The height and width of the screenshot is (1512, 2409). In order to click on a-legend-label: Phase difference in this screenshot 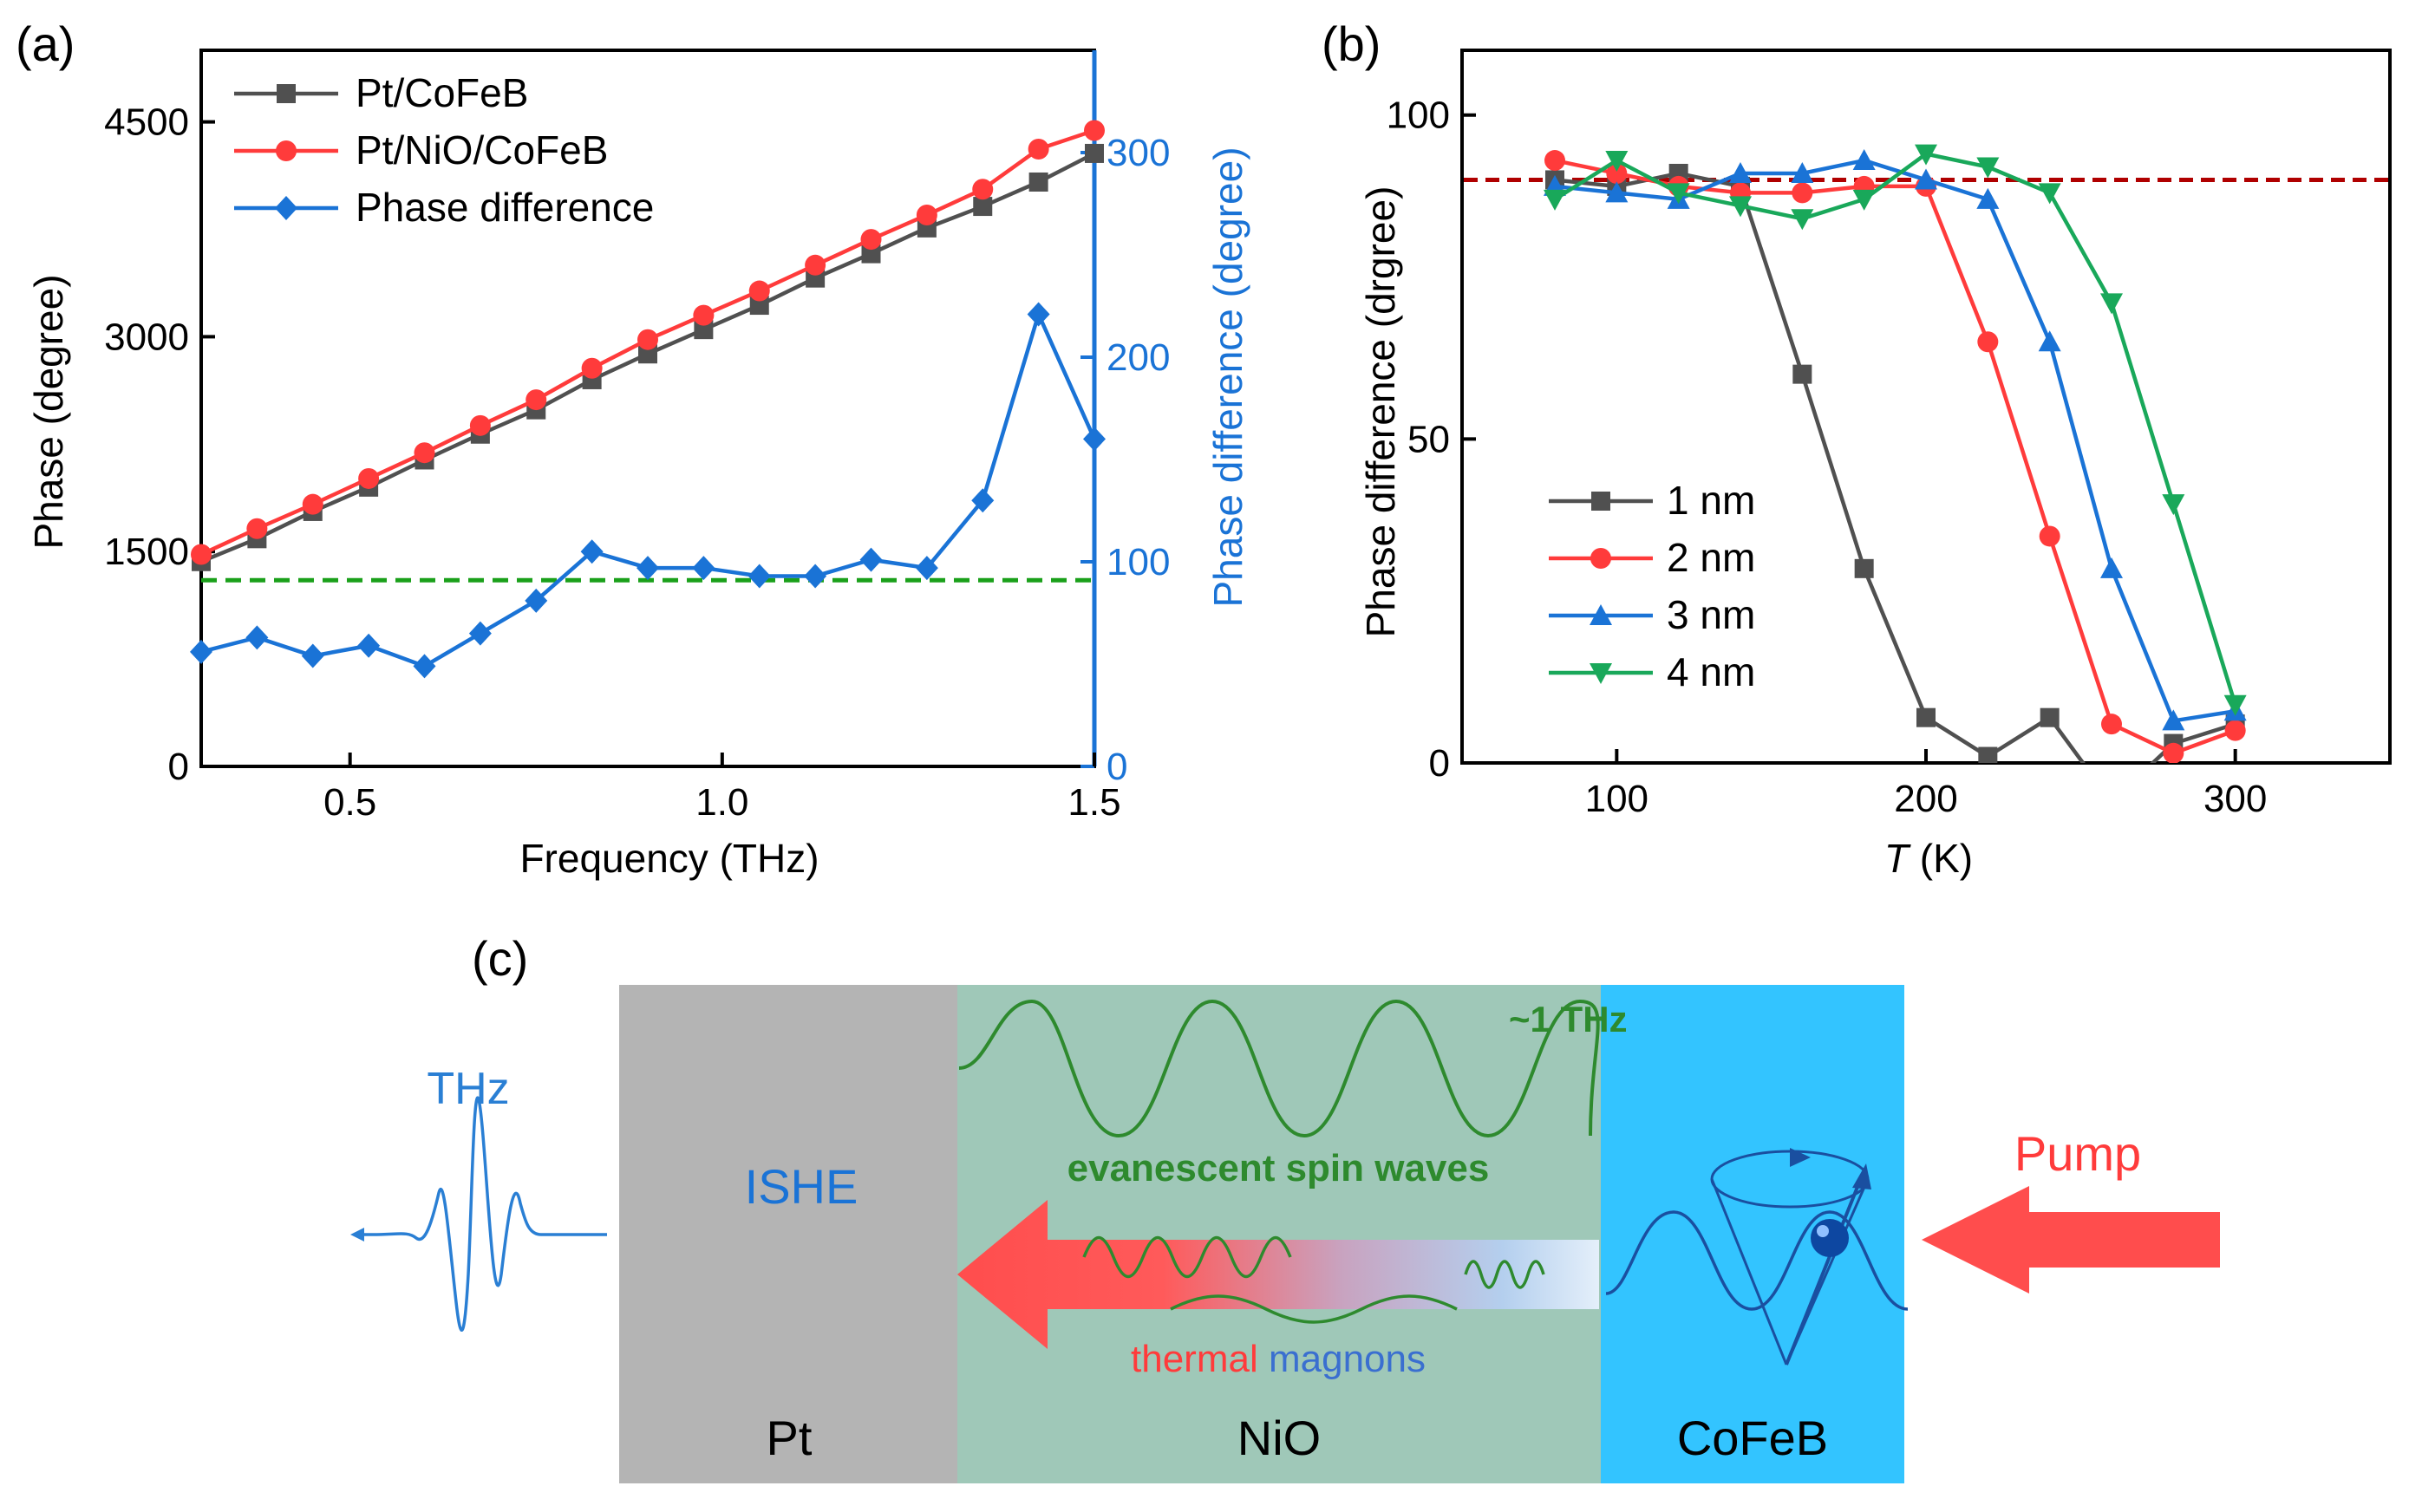, I will do `click(505, 208)`.